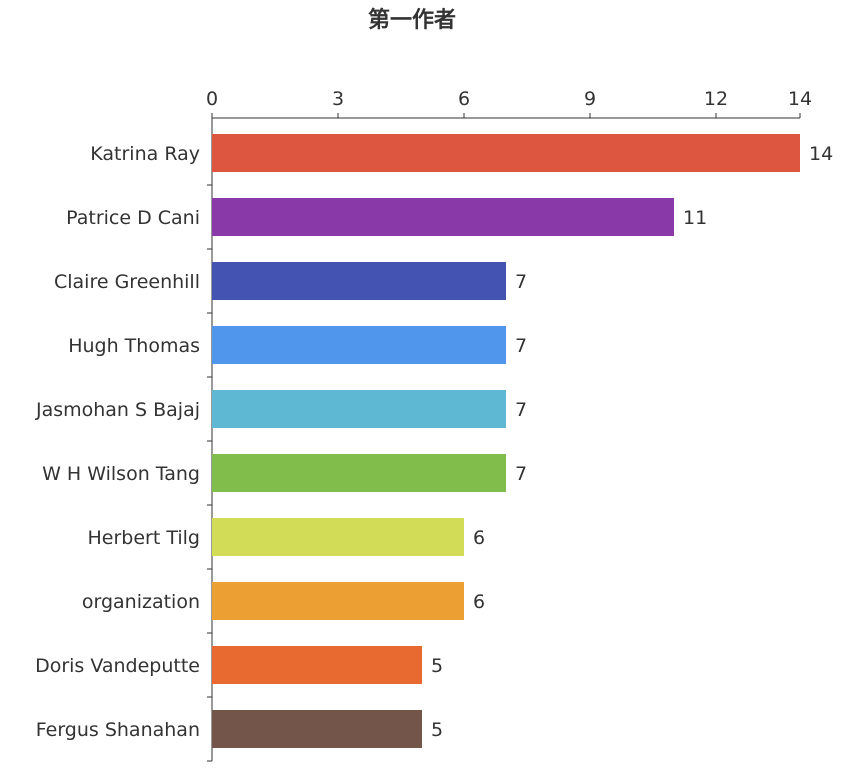 Image resolution: width=841 pixels, height=772 pixels. What do you see at coordinates (121, 474) in the screenshot?
I see `category-label: W H Wilson Tang` at bounding box center [121, 474].